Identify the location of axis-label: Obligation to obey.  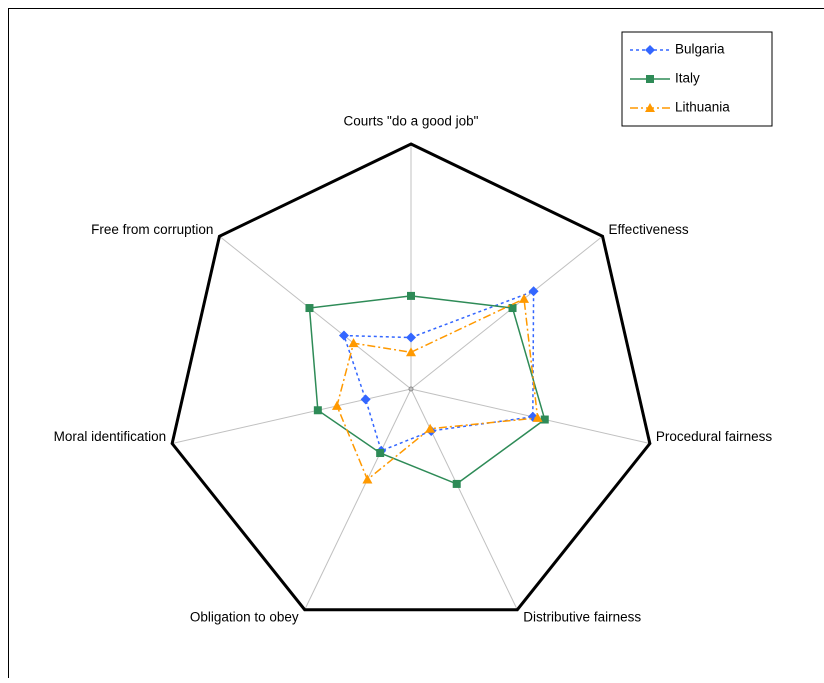
(244, 616).